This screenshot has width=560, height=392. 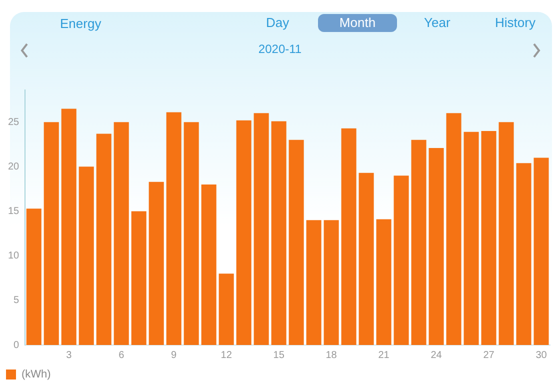 I want to click on y-tick-label: 5, so click(x=17, y=300).